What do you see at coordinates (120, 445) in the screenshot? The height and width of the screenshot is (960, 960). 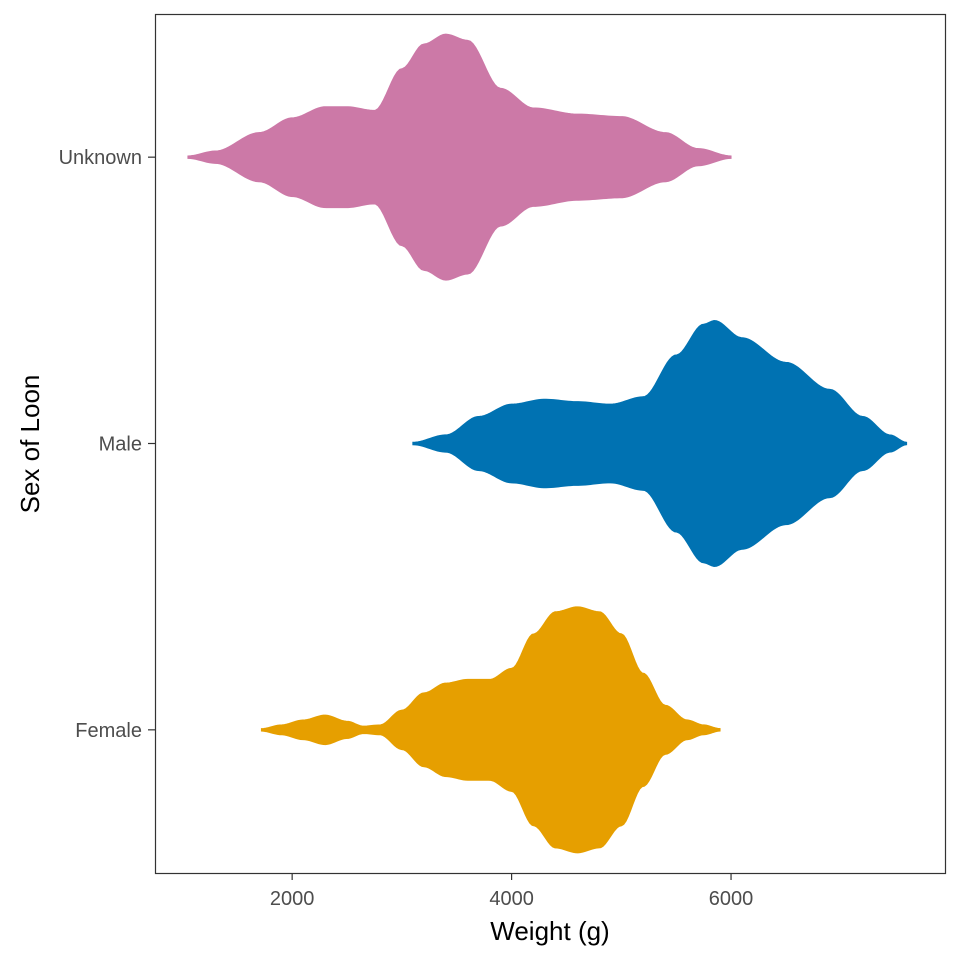 I see `y-tick-label-male: Male` at bounding box center [120, 445].